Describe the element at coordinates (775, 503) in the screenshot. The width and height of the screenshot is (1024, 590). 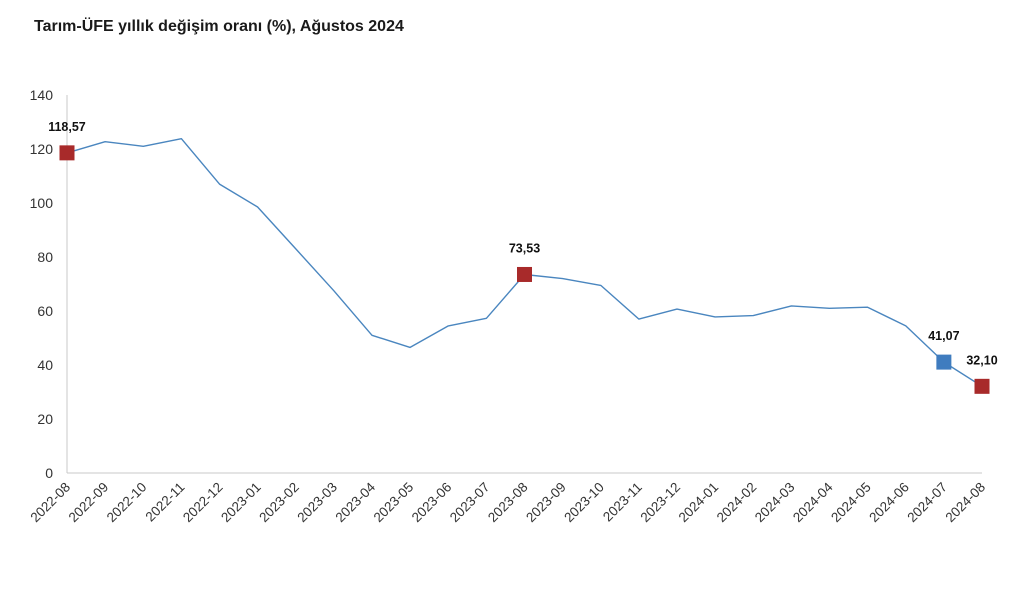
I see `x-tick-label: 2024-03` at that location.